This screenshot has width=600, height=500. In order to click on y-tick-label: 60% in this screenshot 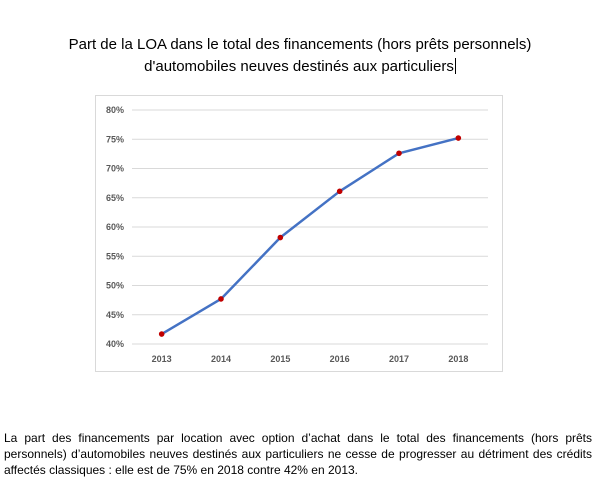, I will do `click(115, 227)`.